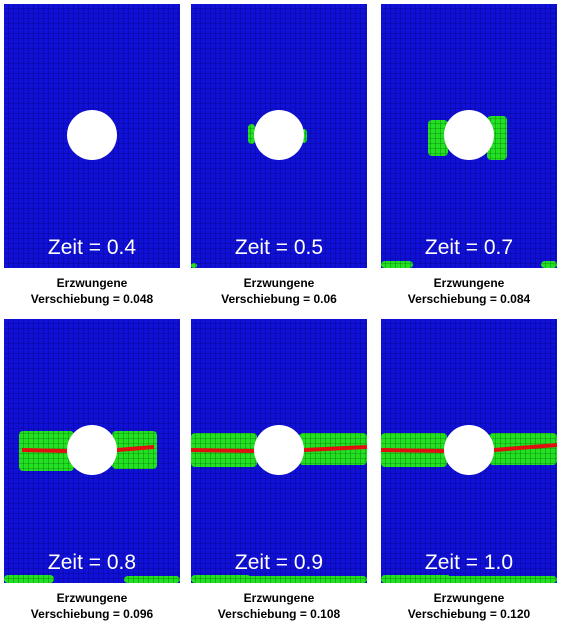  Describe the element at coordinates (469, 247) in the screenshot. I see `time-label: Zeit = 0.7` at that location.